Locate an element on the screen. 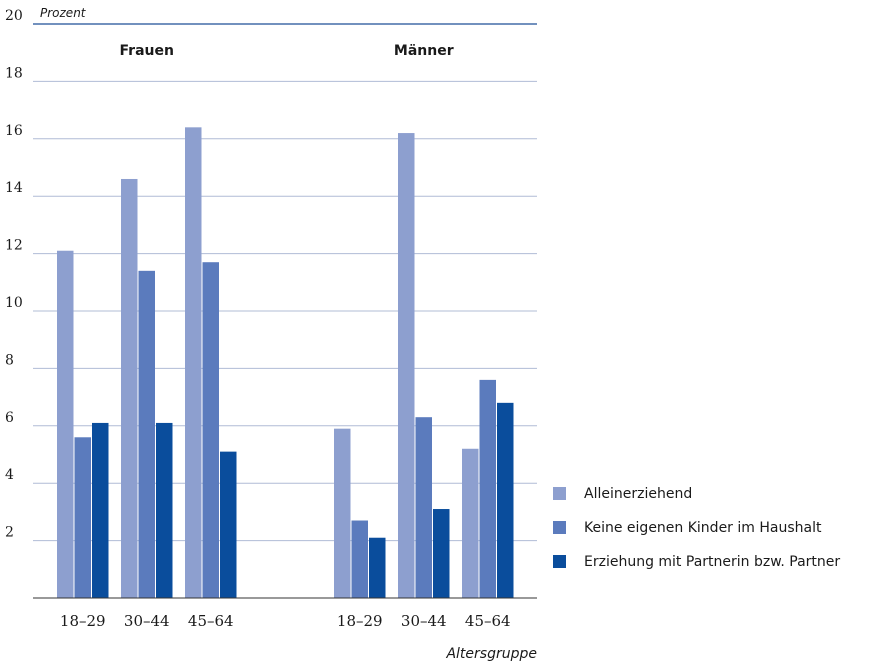 The width and height of the screenshot is (893, 663). legend-label: Erziehung mit Partnerin bzw. Partner is located at coordinates (712, 562).